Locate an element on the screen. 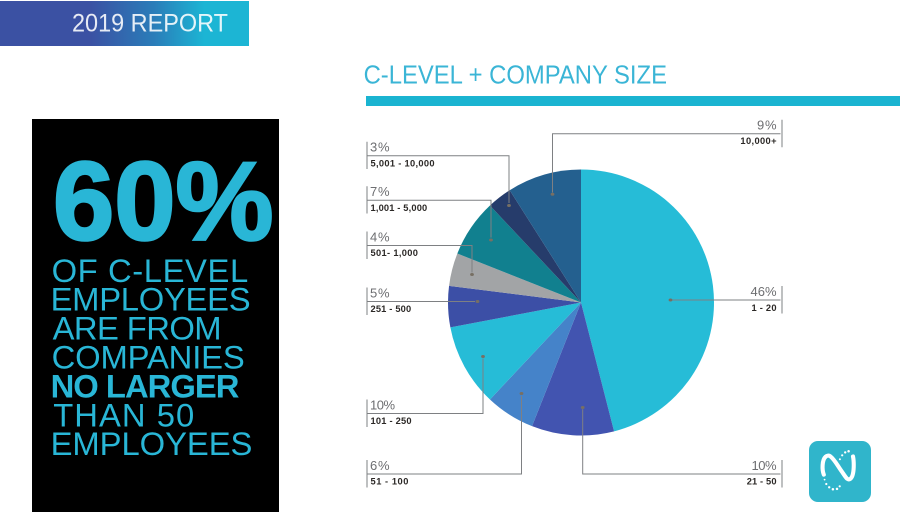  svg-text: 6% is located at coordinates (380, 465).